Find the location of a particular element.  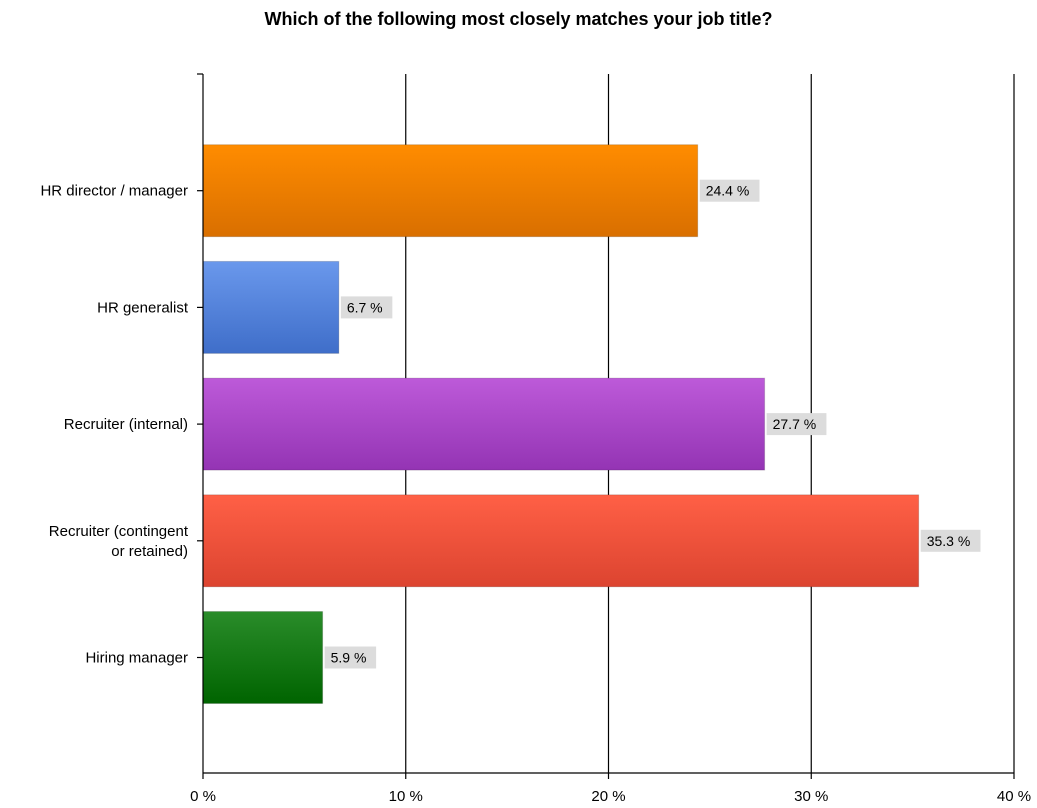

category-label-hiring-manager: Hiring manager is located at coordinates (136, 658).